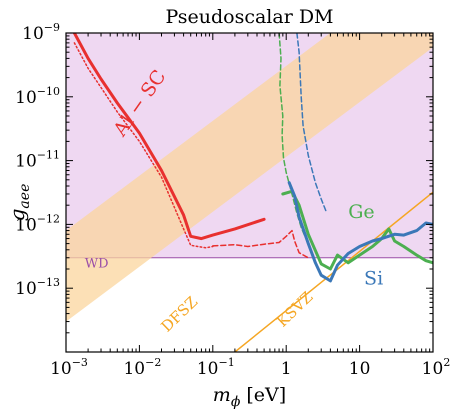  Describe the element at coordinates (37, 96) in the screenshot. I see `y-tick-label: 10−10` at that location.